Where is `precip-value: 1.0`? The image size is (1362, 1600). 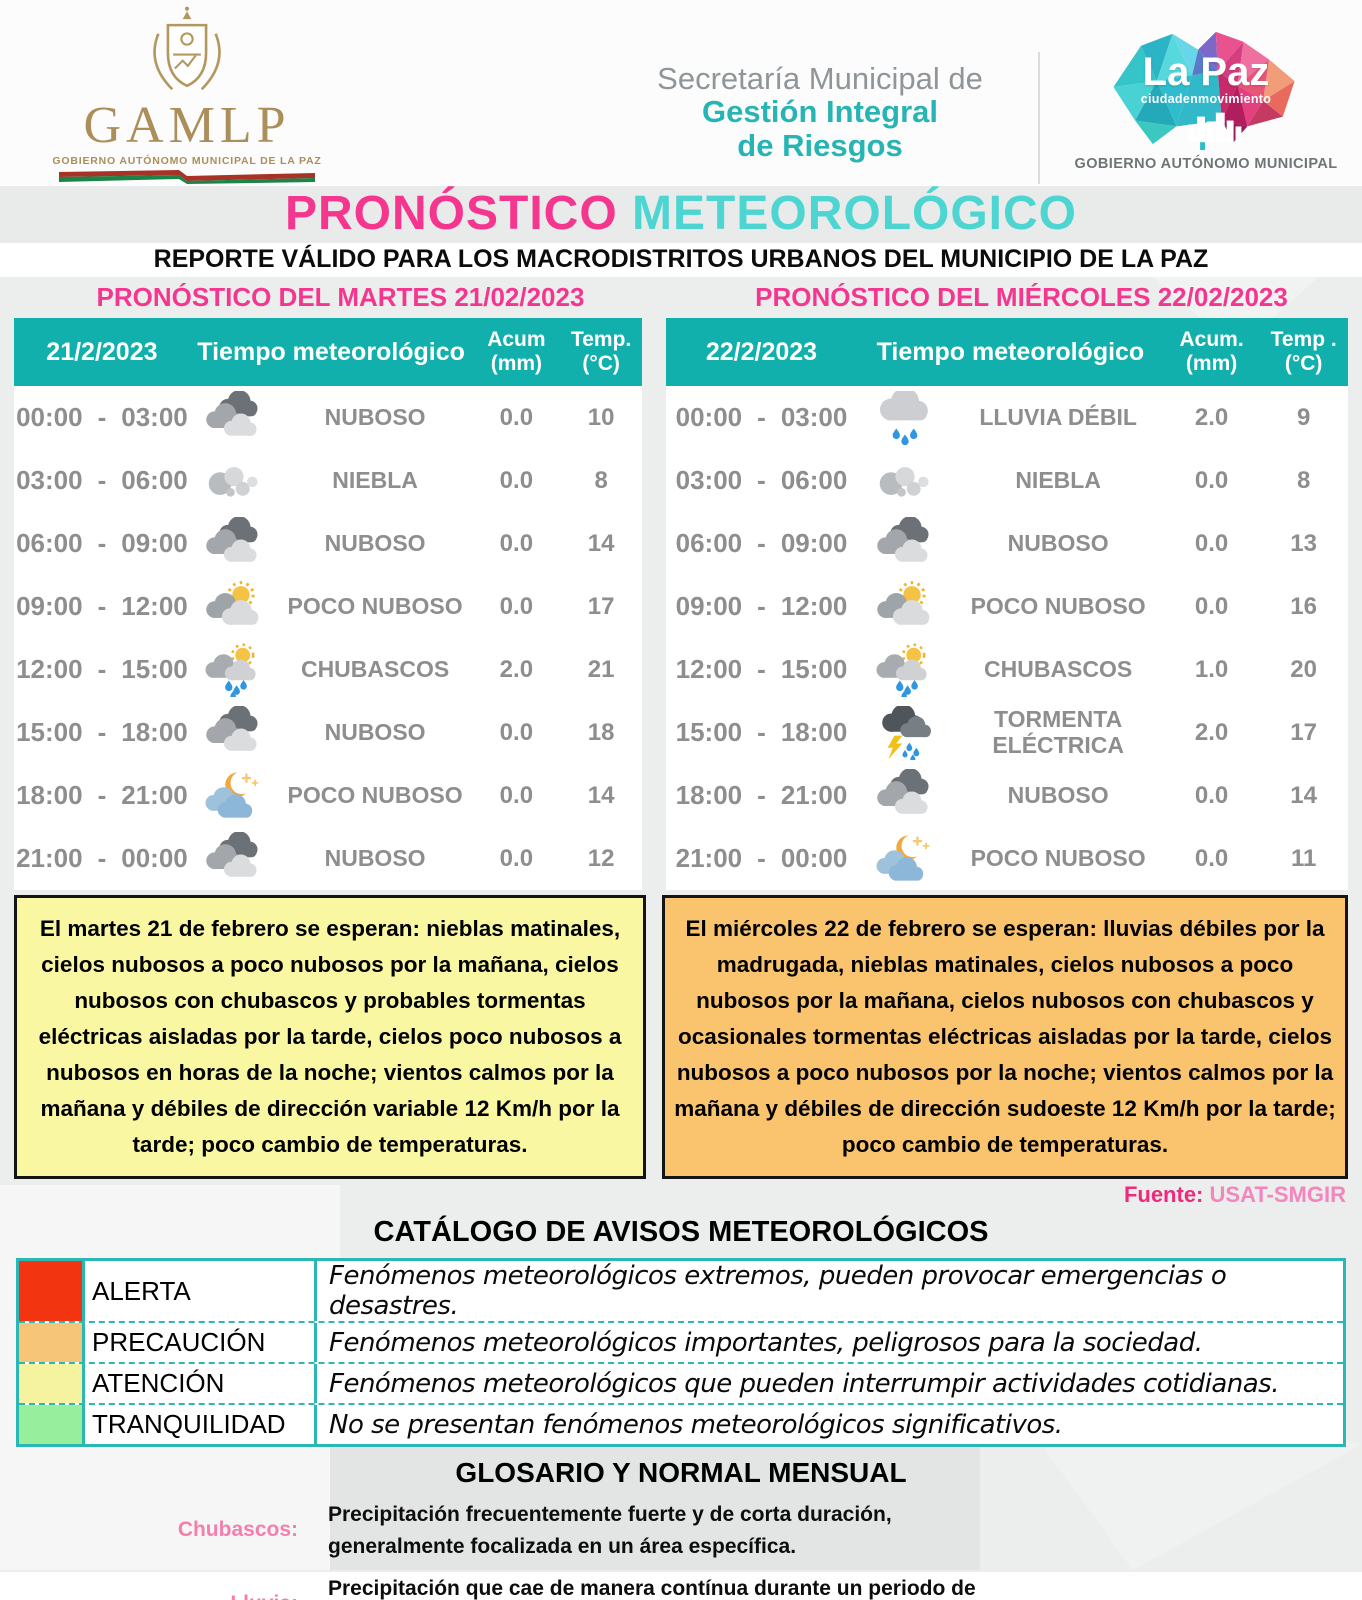
precip-value: 1.0 is located at coordinates (1211, 669).